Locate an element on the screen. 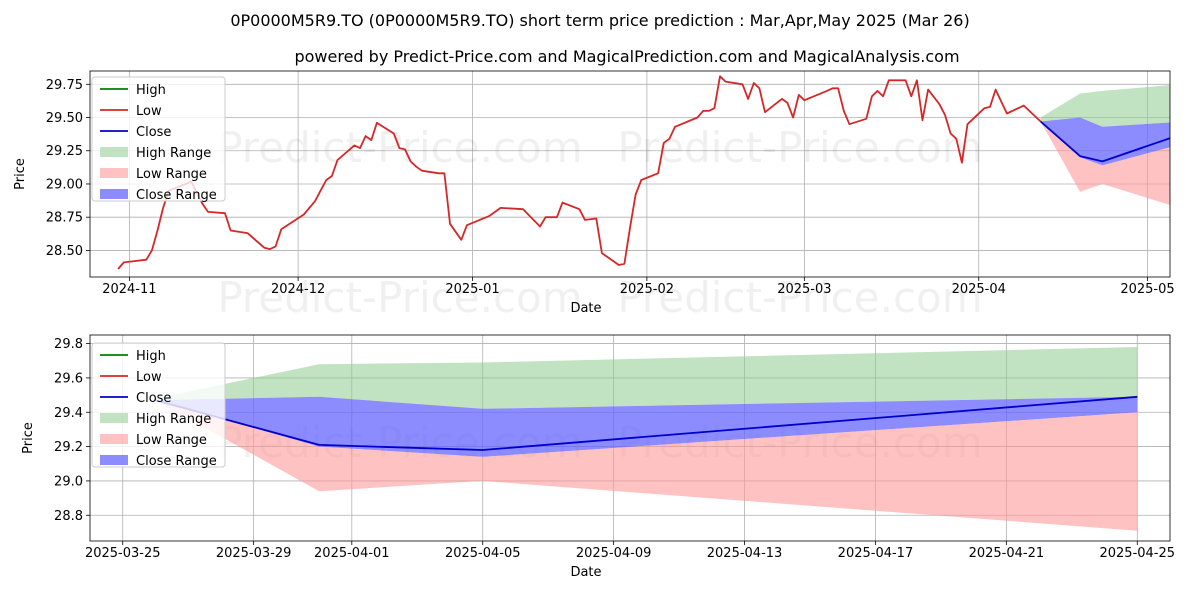 The height and width of the screenshot is (600, 1200). x-tick-label: 2024-12 is located at coordinates (298, 289).